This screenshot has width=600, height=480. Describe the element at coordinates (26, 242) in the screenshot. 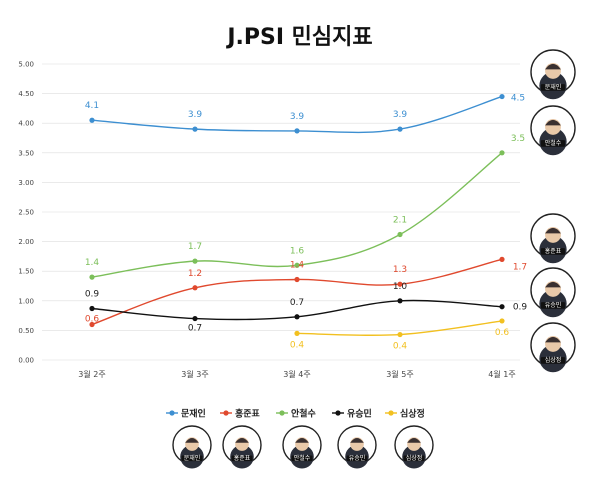

I see `y-tick-label: 2.00` at that location.